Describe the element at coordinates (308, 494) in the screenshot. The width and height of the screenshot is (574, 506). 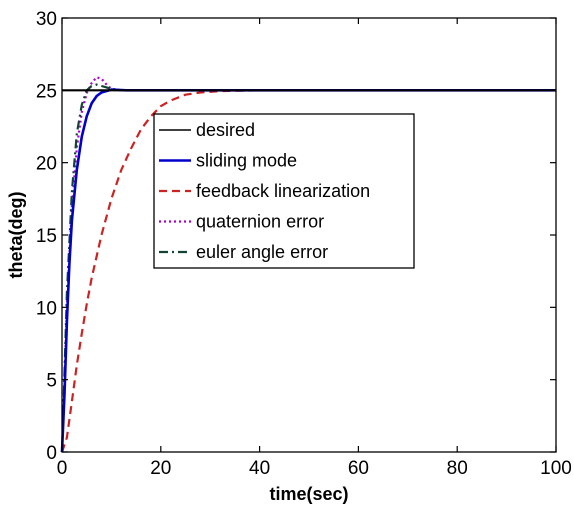
I see `x-axis-label: time(sec)` at that location.